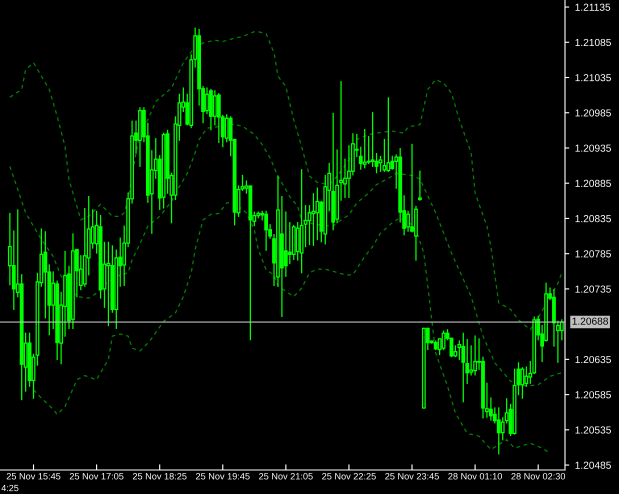 This screenshot has width=619, height=494. I want to click on x-tick-label: 28 Nov 02:30, so click(538, 476).